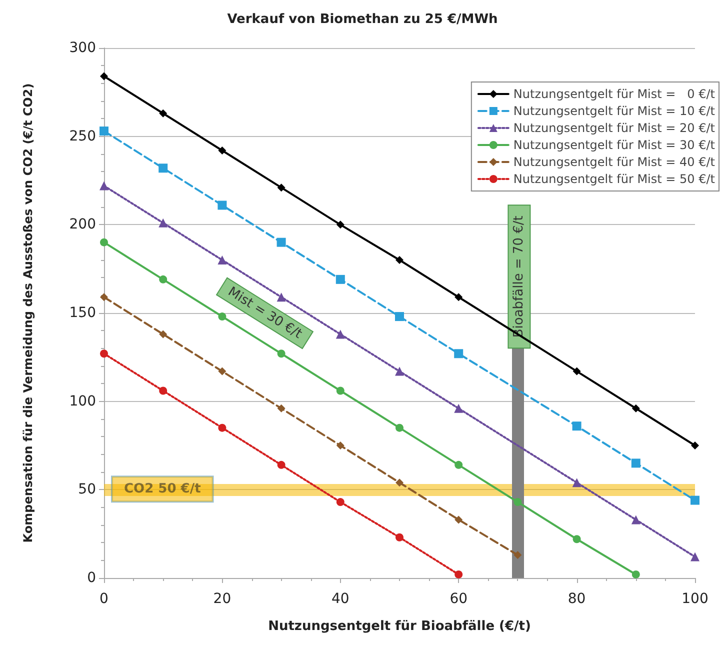  What do you see at coordinates (614, 94) in the screenshot?
I see `legend-label: Nutzungsentgelt für Mist = 0 €/t` at bounding box center [614, 94].